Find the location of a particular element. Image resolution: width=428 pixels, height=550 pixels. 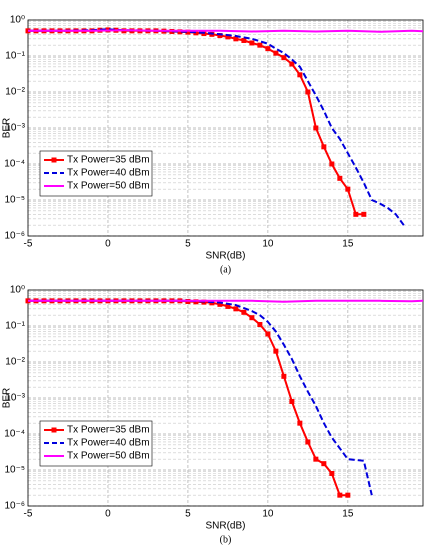

caption: (b) is located at coordinates (226, 539).